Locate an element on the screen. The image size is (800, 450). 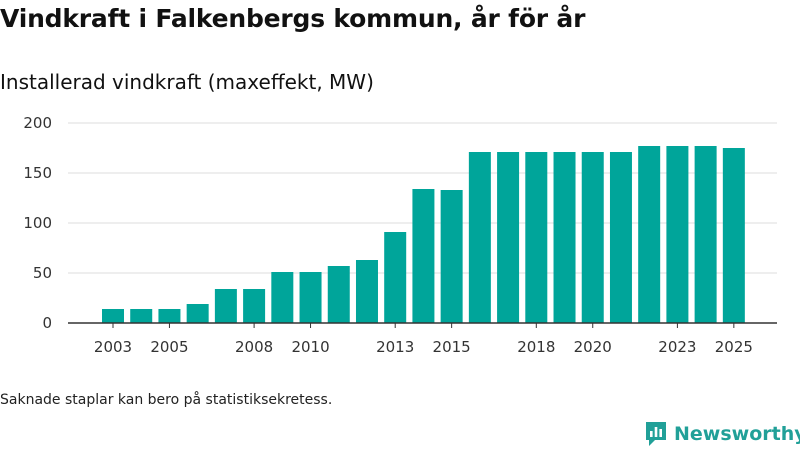
brand-logo: Newsworthy is located at coordinates (722, 434).